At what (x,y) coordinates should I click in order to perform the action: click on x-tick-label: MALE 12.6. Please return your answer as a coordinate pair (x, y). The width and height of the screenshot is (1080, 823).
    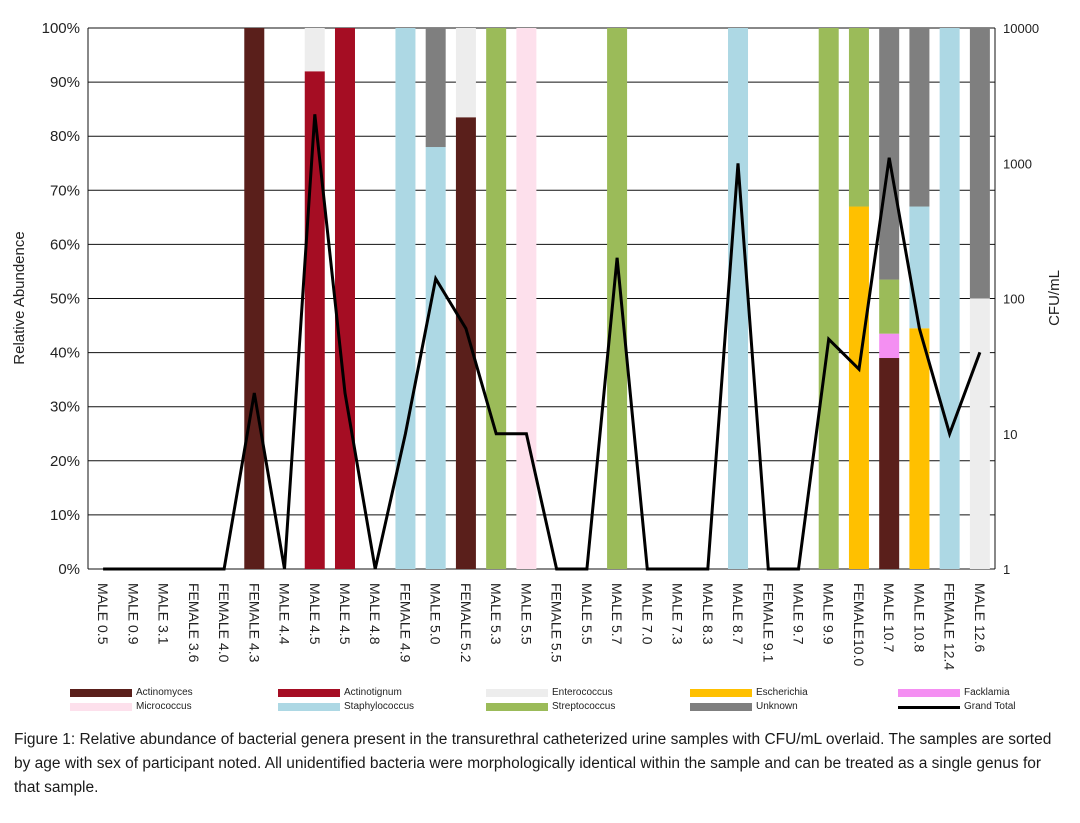
    Looking at the image, I should click on (980, 617).